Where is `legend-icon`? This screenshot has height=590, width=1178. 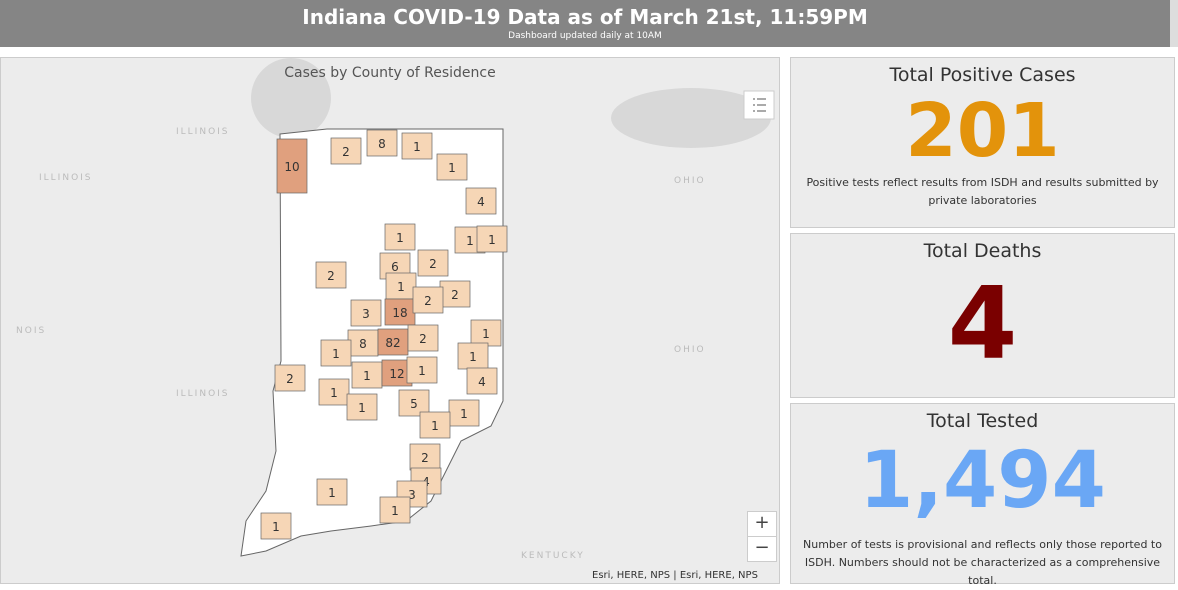
legend-icon is located at coordinates (759, 105).